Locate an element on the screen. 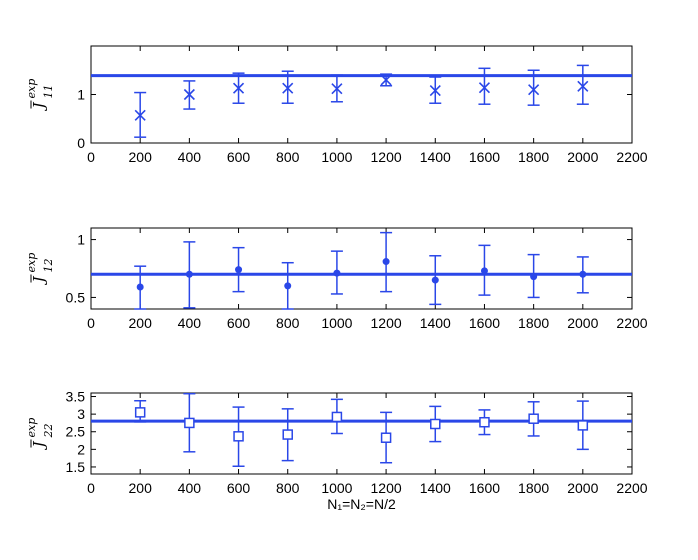 The width and height of the screenshot is (698, 560). y-tick-label: 2 is located at coordinates (81, 449).